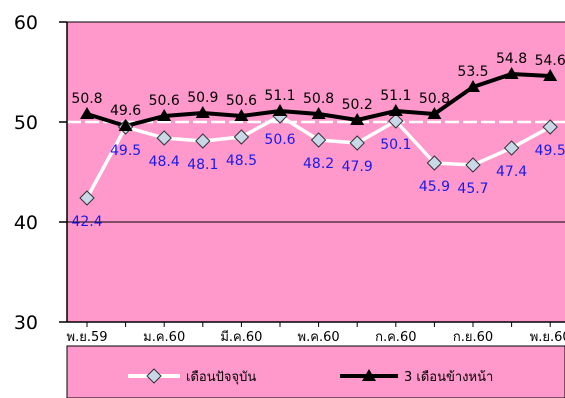 This screenshot has width=565, height=398. What do you see at coordinates (87, 337) in the screenshot?
I see `x-tick-label: พ.ย.59` at bounding box center [87, 337].